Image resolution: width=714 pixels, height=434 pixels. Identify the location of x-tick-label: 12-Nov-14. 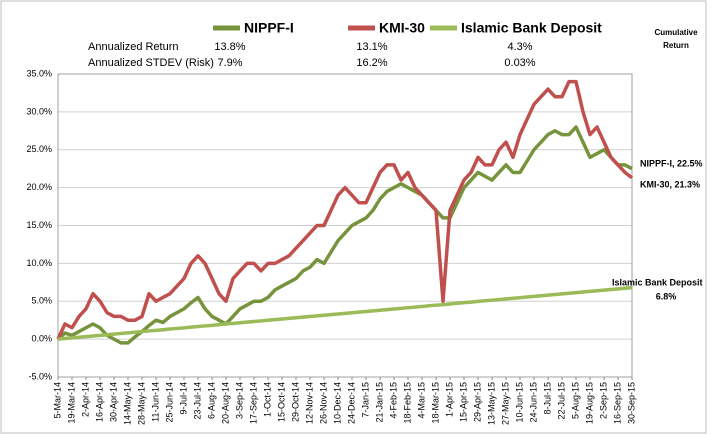
(309, 403).